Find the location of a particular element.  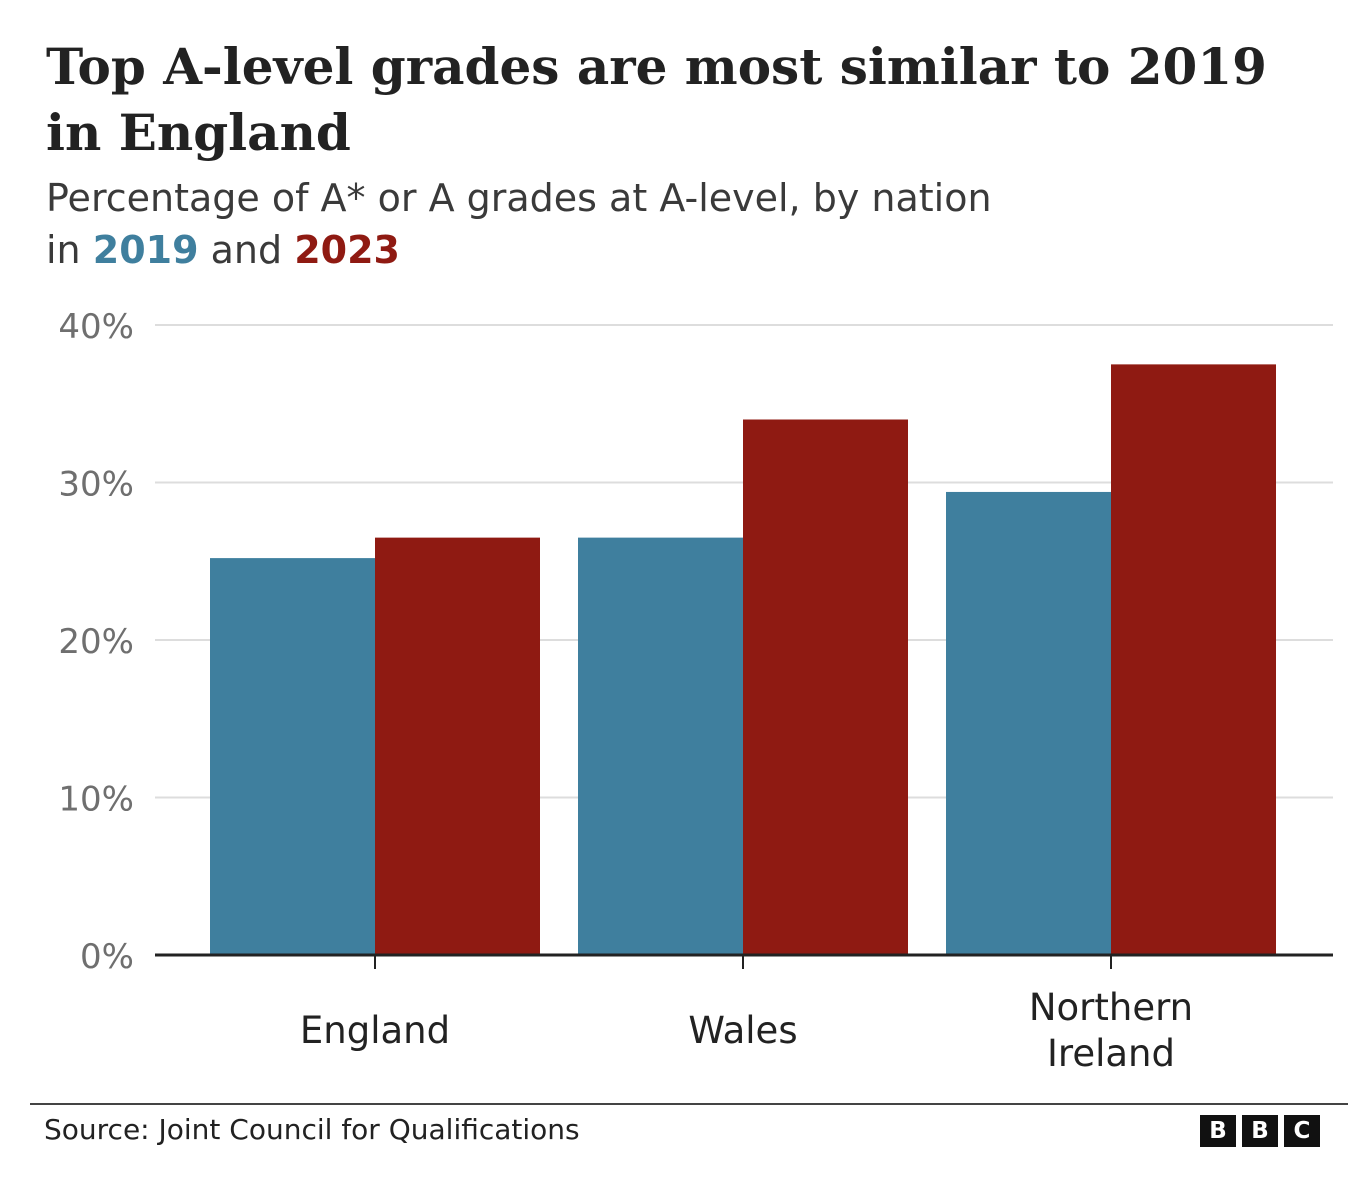

bbc-logo: B B C is located at coordinates (1260, 1131).